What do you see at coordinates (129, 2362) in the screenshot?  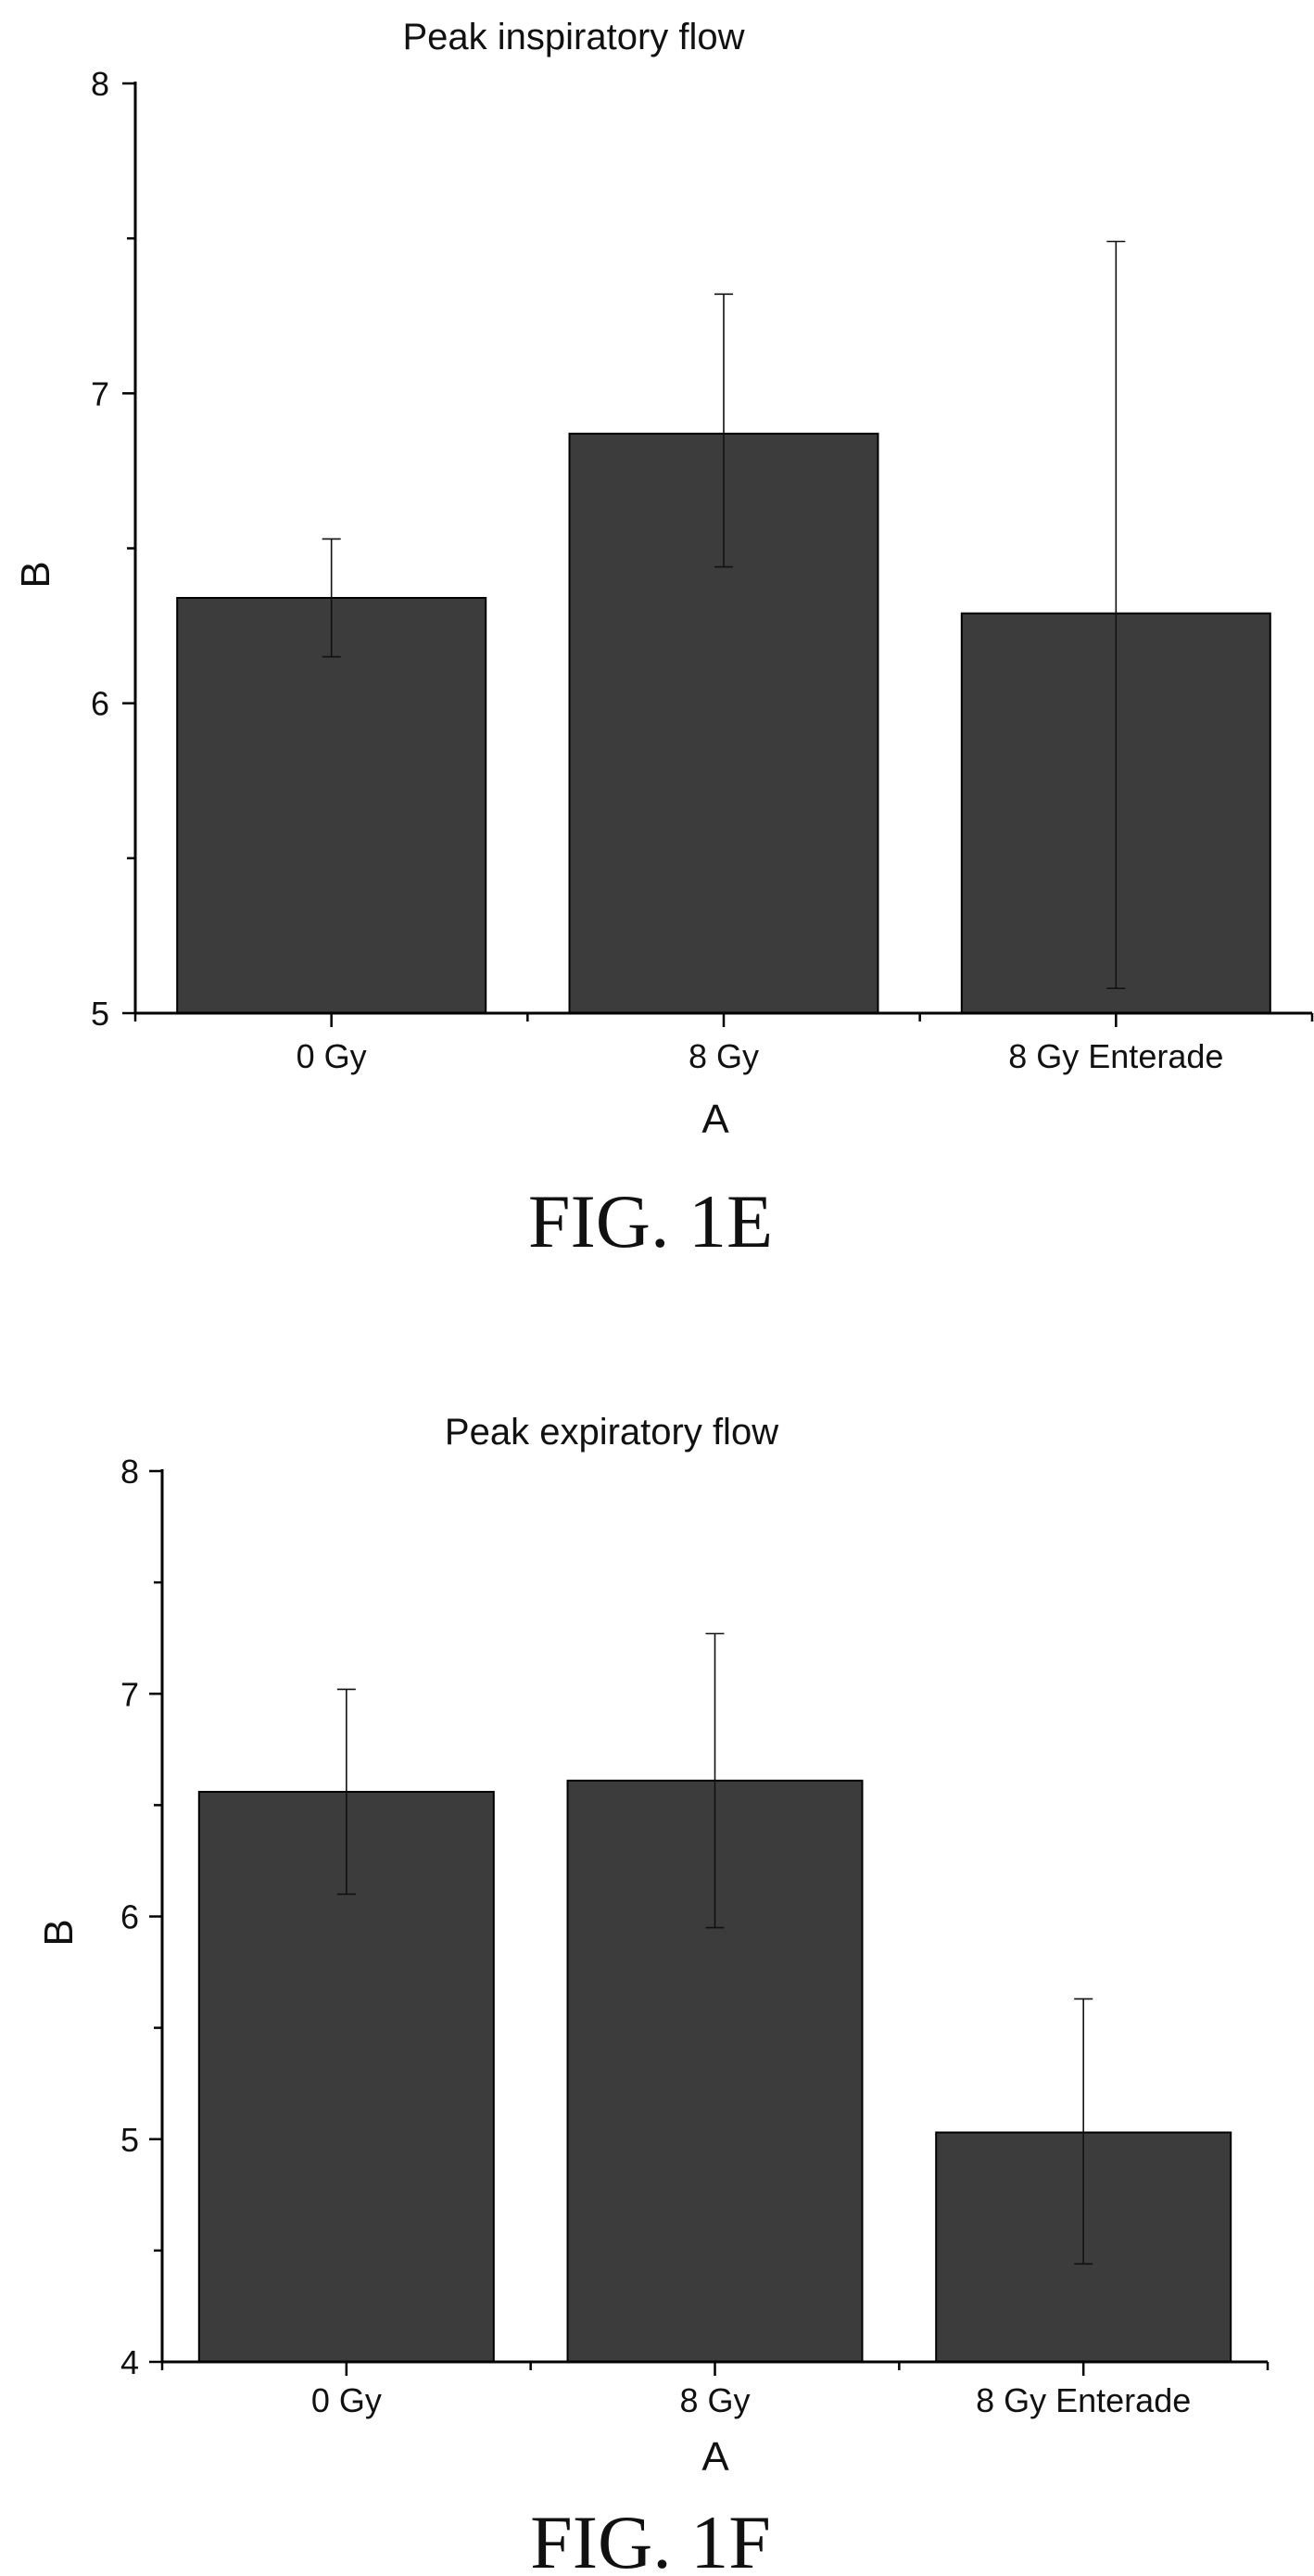 I see `y-tick-label: 4` at bounding box center [129, 2362].